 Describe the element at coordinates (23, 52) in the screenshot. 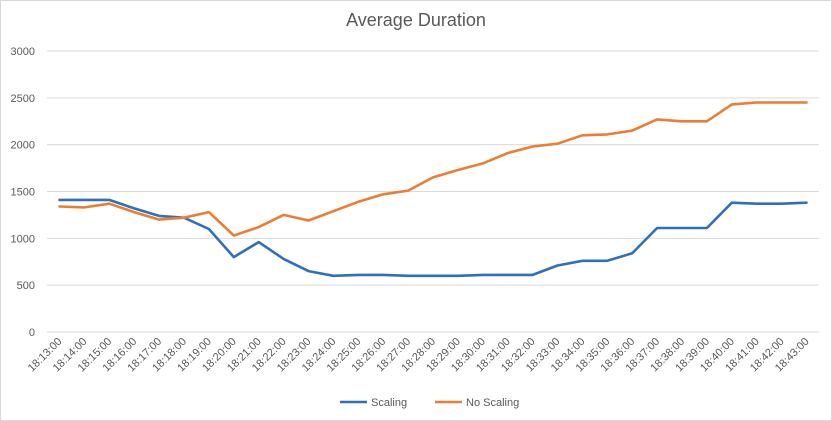

I see `y-tick-label: 3000` at that location.